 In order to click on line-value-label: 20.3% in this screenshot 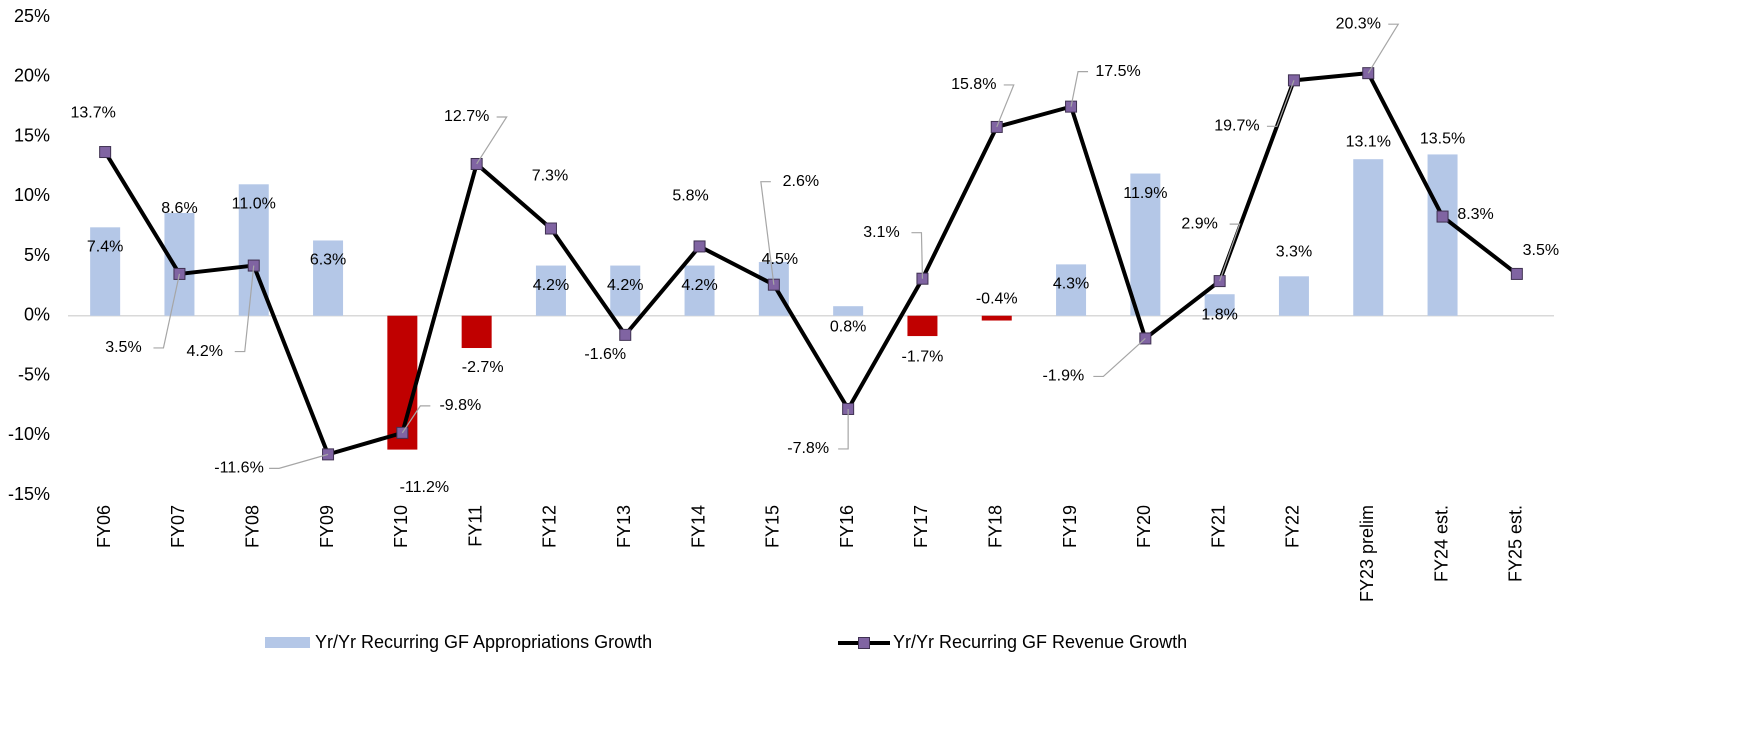, I will do `click(1358, 23)`.